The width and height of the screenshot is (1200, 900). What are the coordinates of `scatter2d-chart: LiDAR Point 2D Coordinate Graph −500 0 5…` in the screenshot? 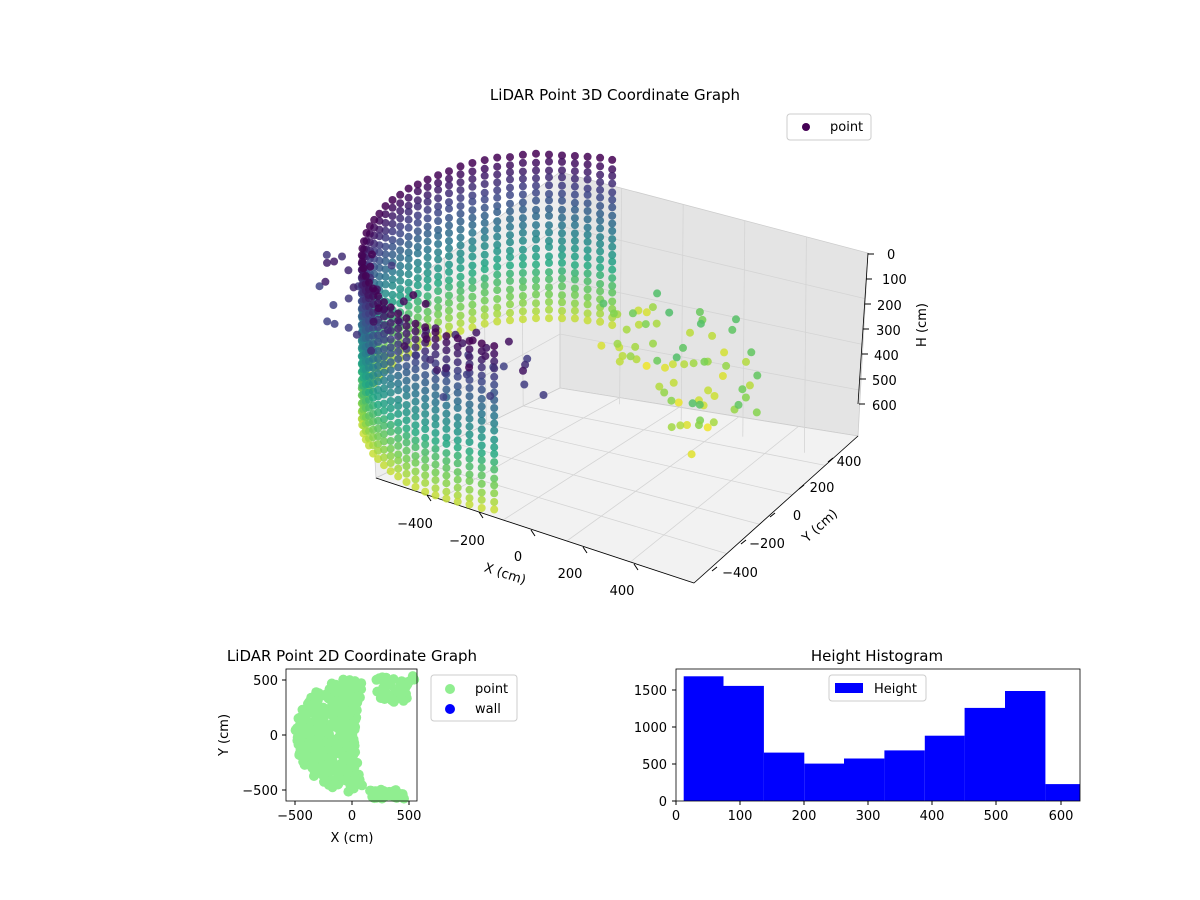 It's located at (367, 746).